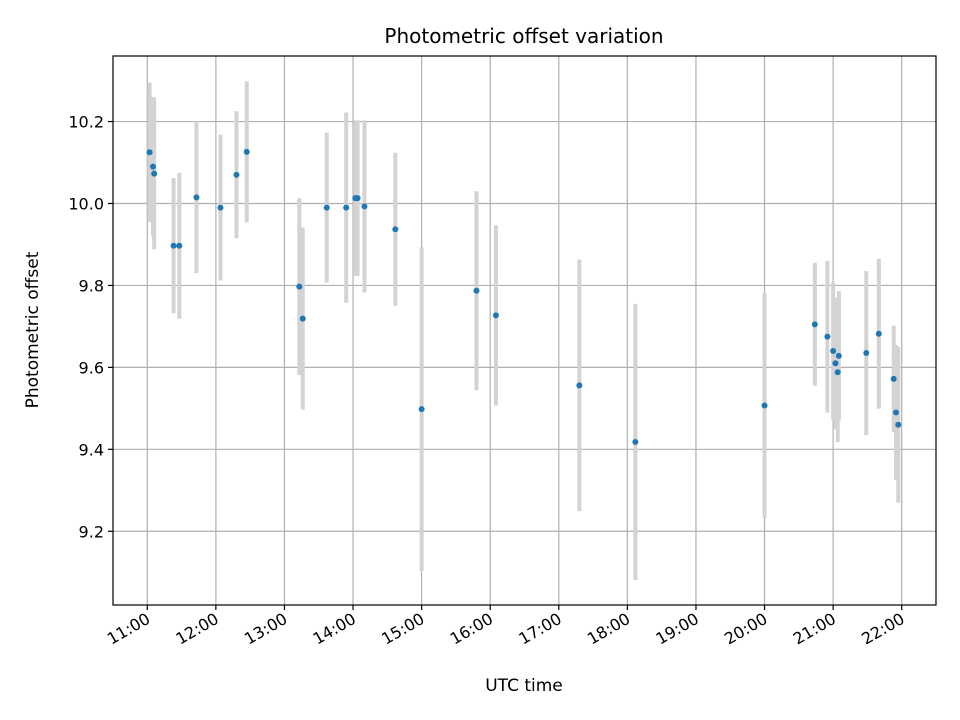  What do you see at coordinates (524, 686) in the screenshot?
I see `x-axis-label: UTC time` at bounding box center [524, 686].